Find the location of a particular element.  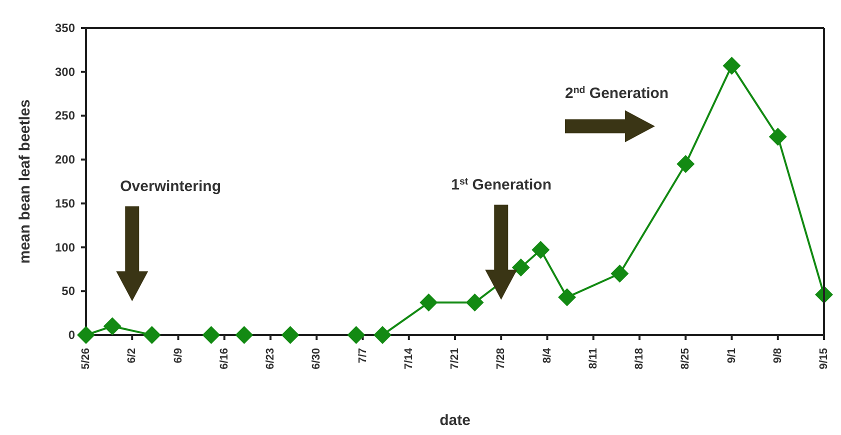

y-tick-label: 150 is located at coordinates (65, 203).